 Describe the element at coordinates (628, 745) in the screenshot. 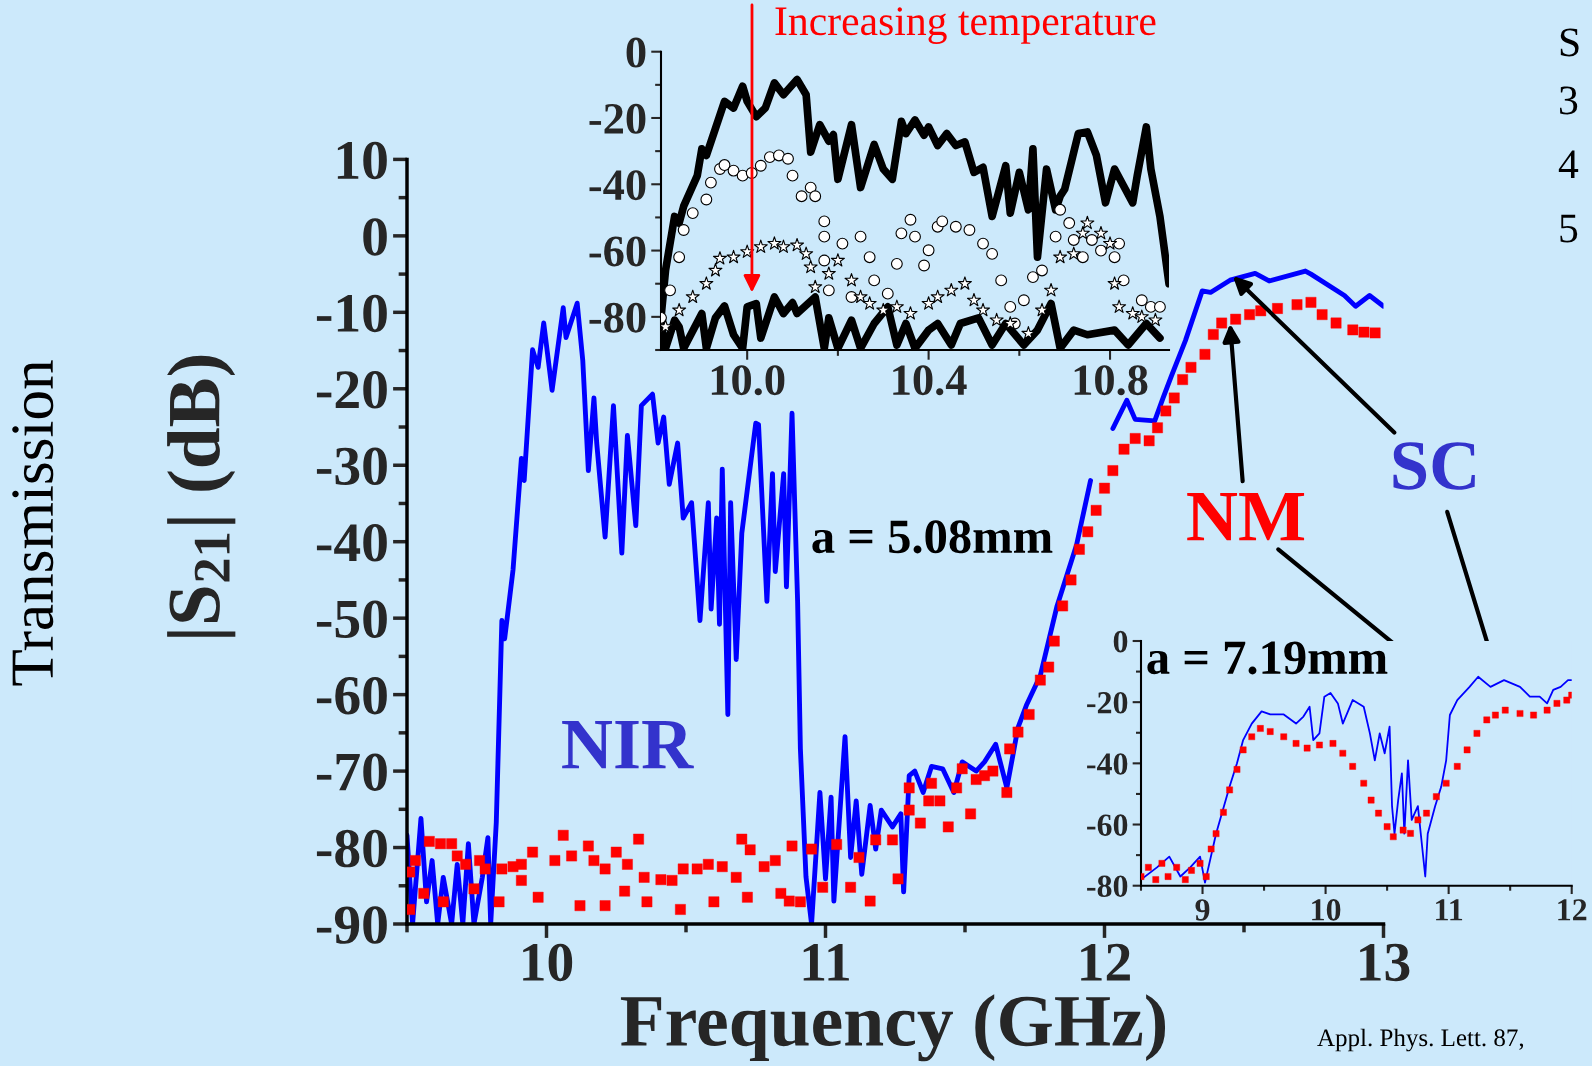

I see `annotation: NIR` at that location.